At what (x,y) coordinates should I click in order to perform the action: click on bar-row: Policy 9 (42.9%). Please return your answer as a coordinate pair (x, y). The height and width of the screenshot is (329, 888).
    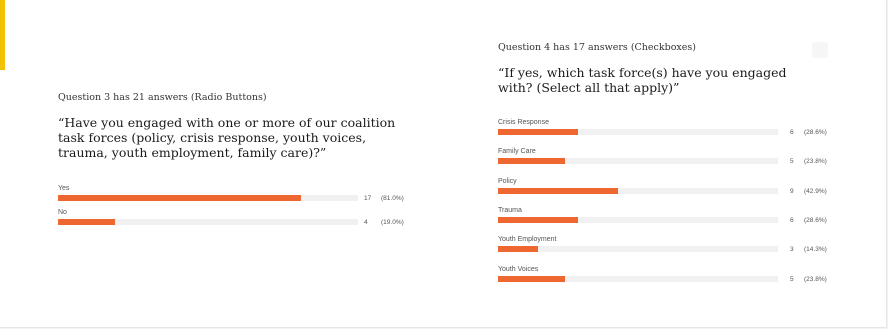
    Looking at the image, I should click on (663, 190).